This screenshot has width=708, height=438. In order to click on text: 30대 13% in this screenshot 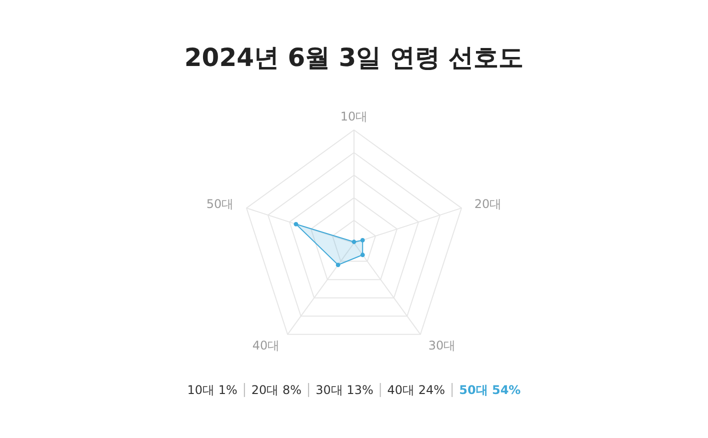, I will do `click(345, 390)`.